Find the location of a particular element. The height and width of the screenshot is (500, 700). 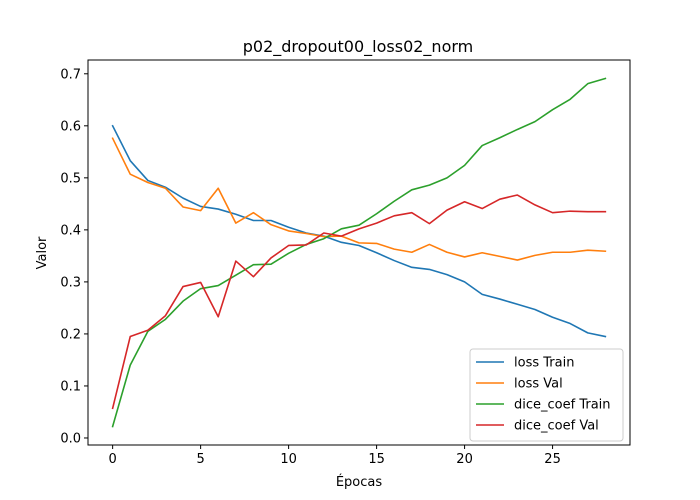

y-tick-label: 0.2 is located at coordinates (70, 334).